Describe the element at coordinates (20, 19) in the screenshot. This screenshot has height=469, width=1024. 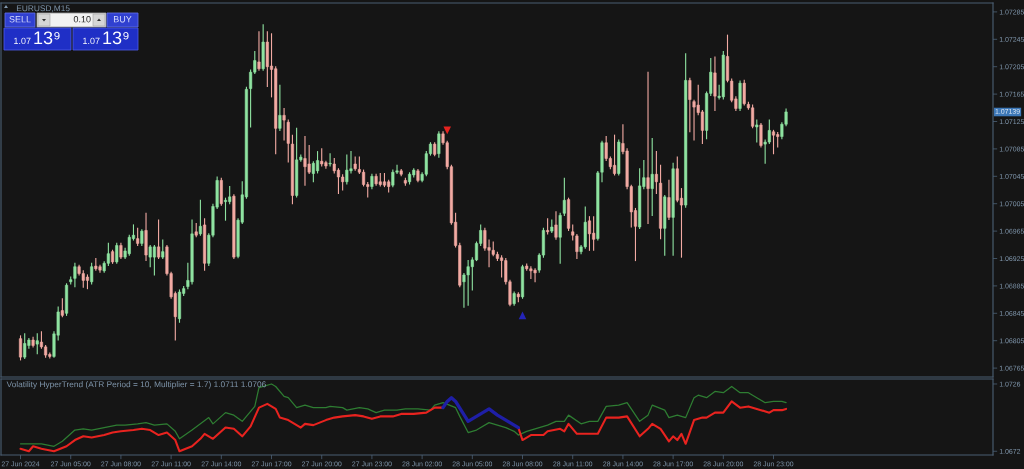
I see `annotation: SELL` at that location.